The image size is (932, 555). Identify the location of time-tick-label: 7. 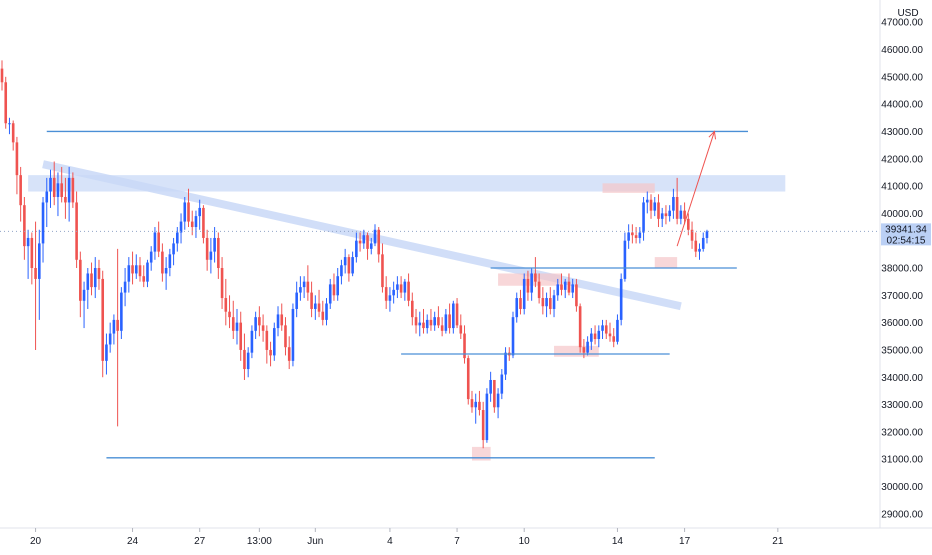
(457, 541).